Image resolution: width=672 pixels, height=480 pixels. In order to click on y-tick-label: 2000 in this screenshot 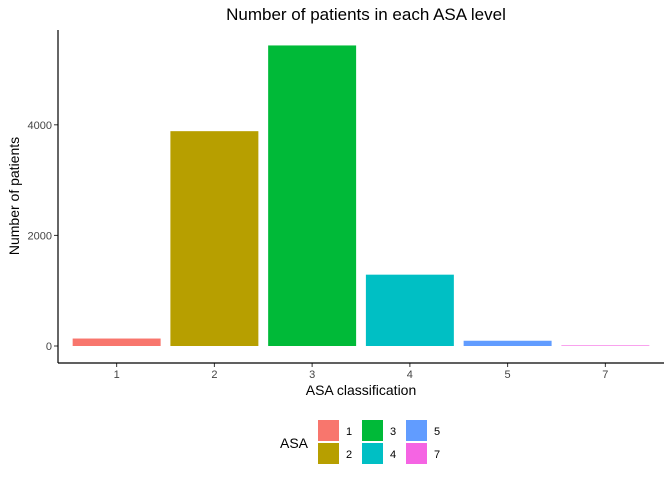, I will do `click(40, 236)`.